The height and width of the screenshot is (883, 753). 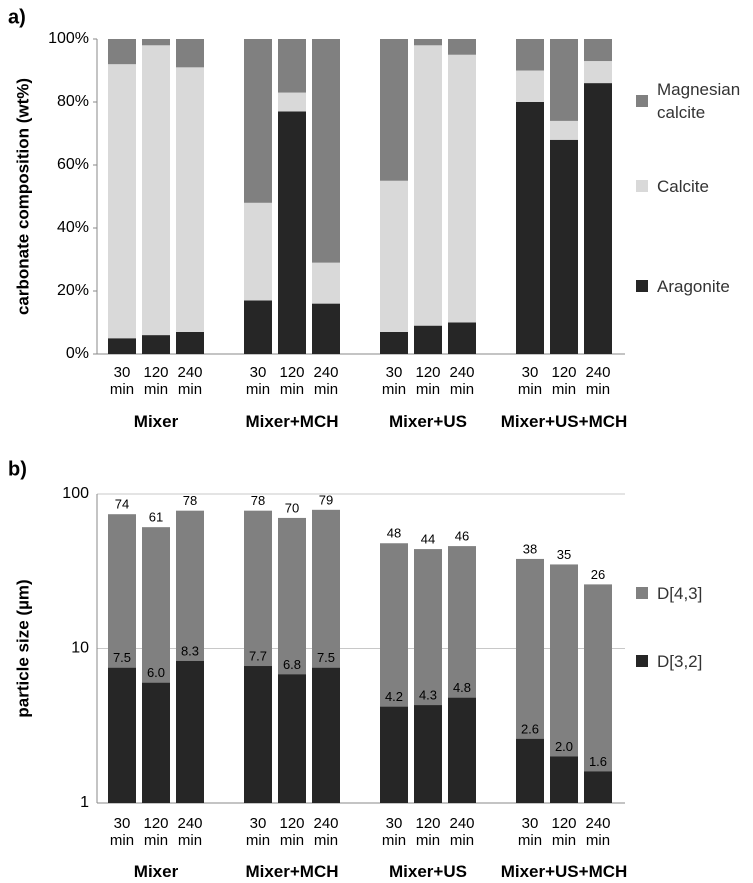 What do you see at coordinates (530, 548) in the screenshot?
I see `data-label: 38` at bounding box center [530, 548].